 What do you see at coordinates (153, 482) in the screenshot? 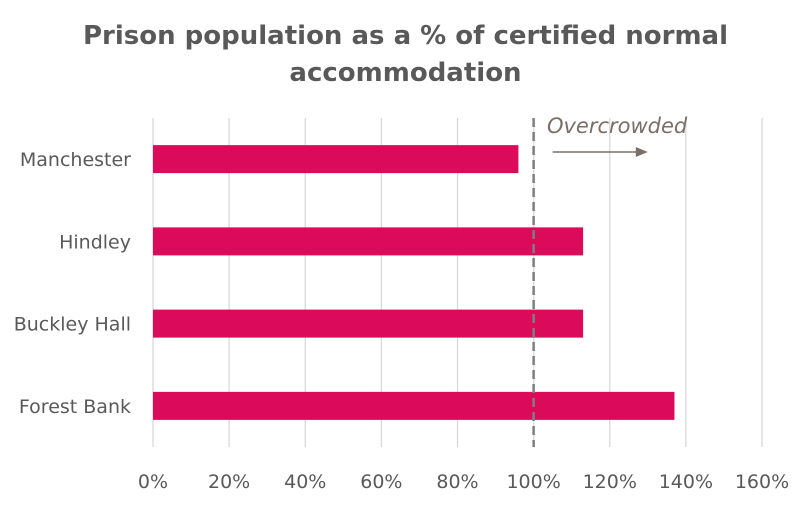
I see `x-tick-label: 0%` at bounding box center [153, 482].